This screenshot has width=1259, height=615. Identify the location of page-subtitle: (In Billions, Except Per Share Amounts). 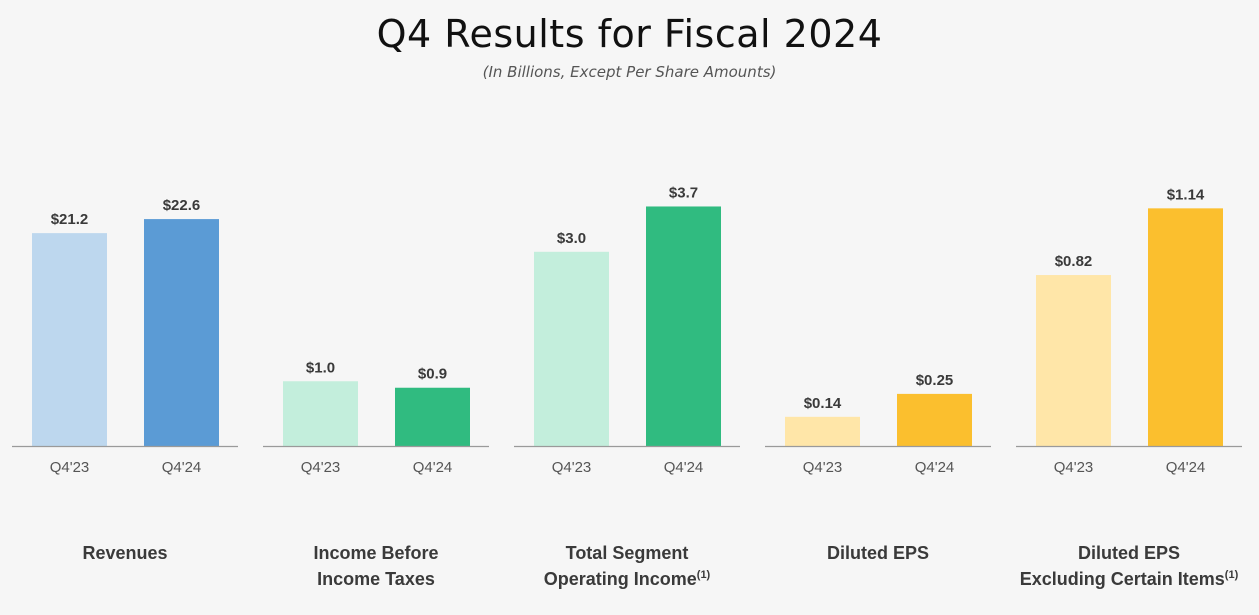
(629, 72).